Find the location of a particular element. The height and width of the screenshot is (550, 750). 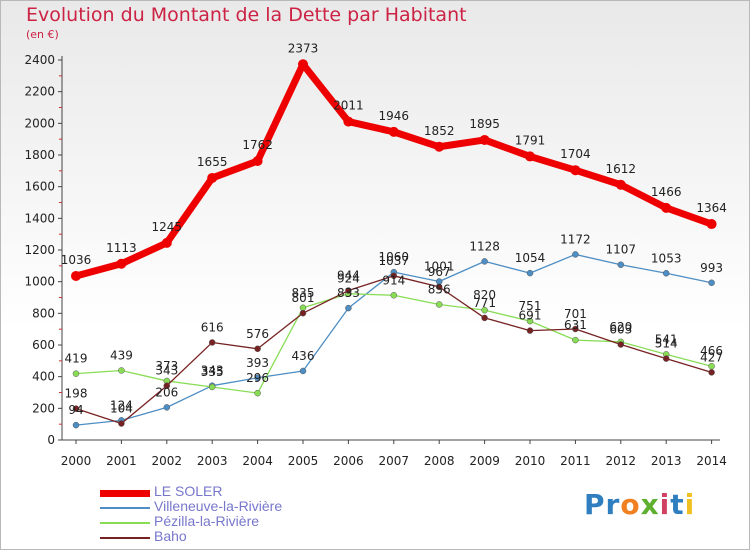

y-tick-label: 400 is located at coordinates (43, 377).